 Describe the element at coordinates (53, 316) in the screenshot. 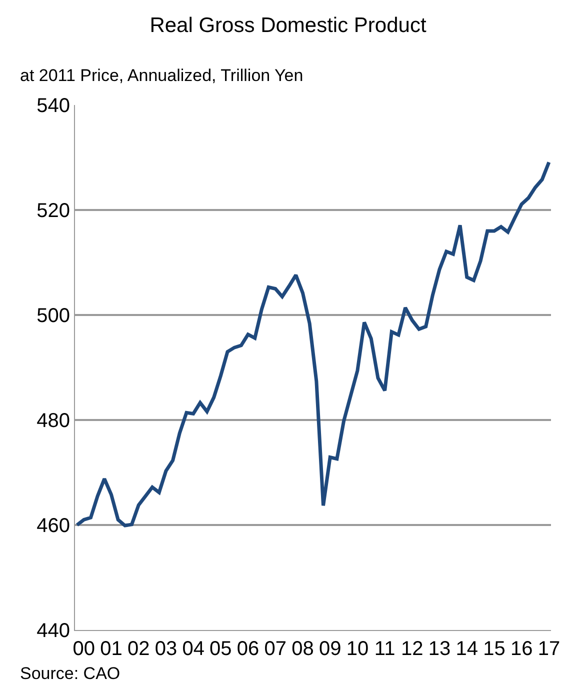

I see `y-tick-label: 500` at that location.